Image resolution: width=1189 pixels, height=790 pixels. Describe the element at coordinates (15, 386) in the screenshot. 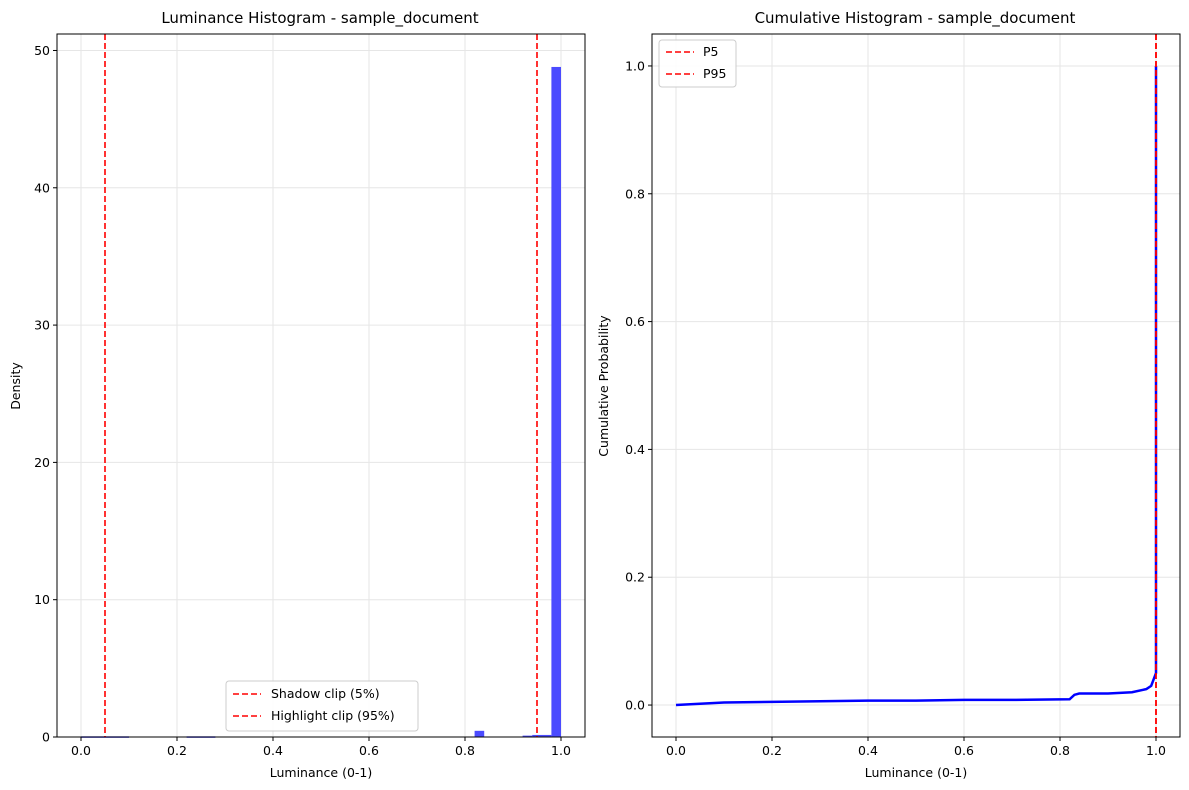

I see `y-axis-label: Density` at that location.